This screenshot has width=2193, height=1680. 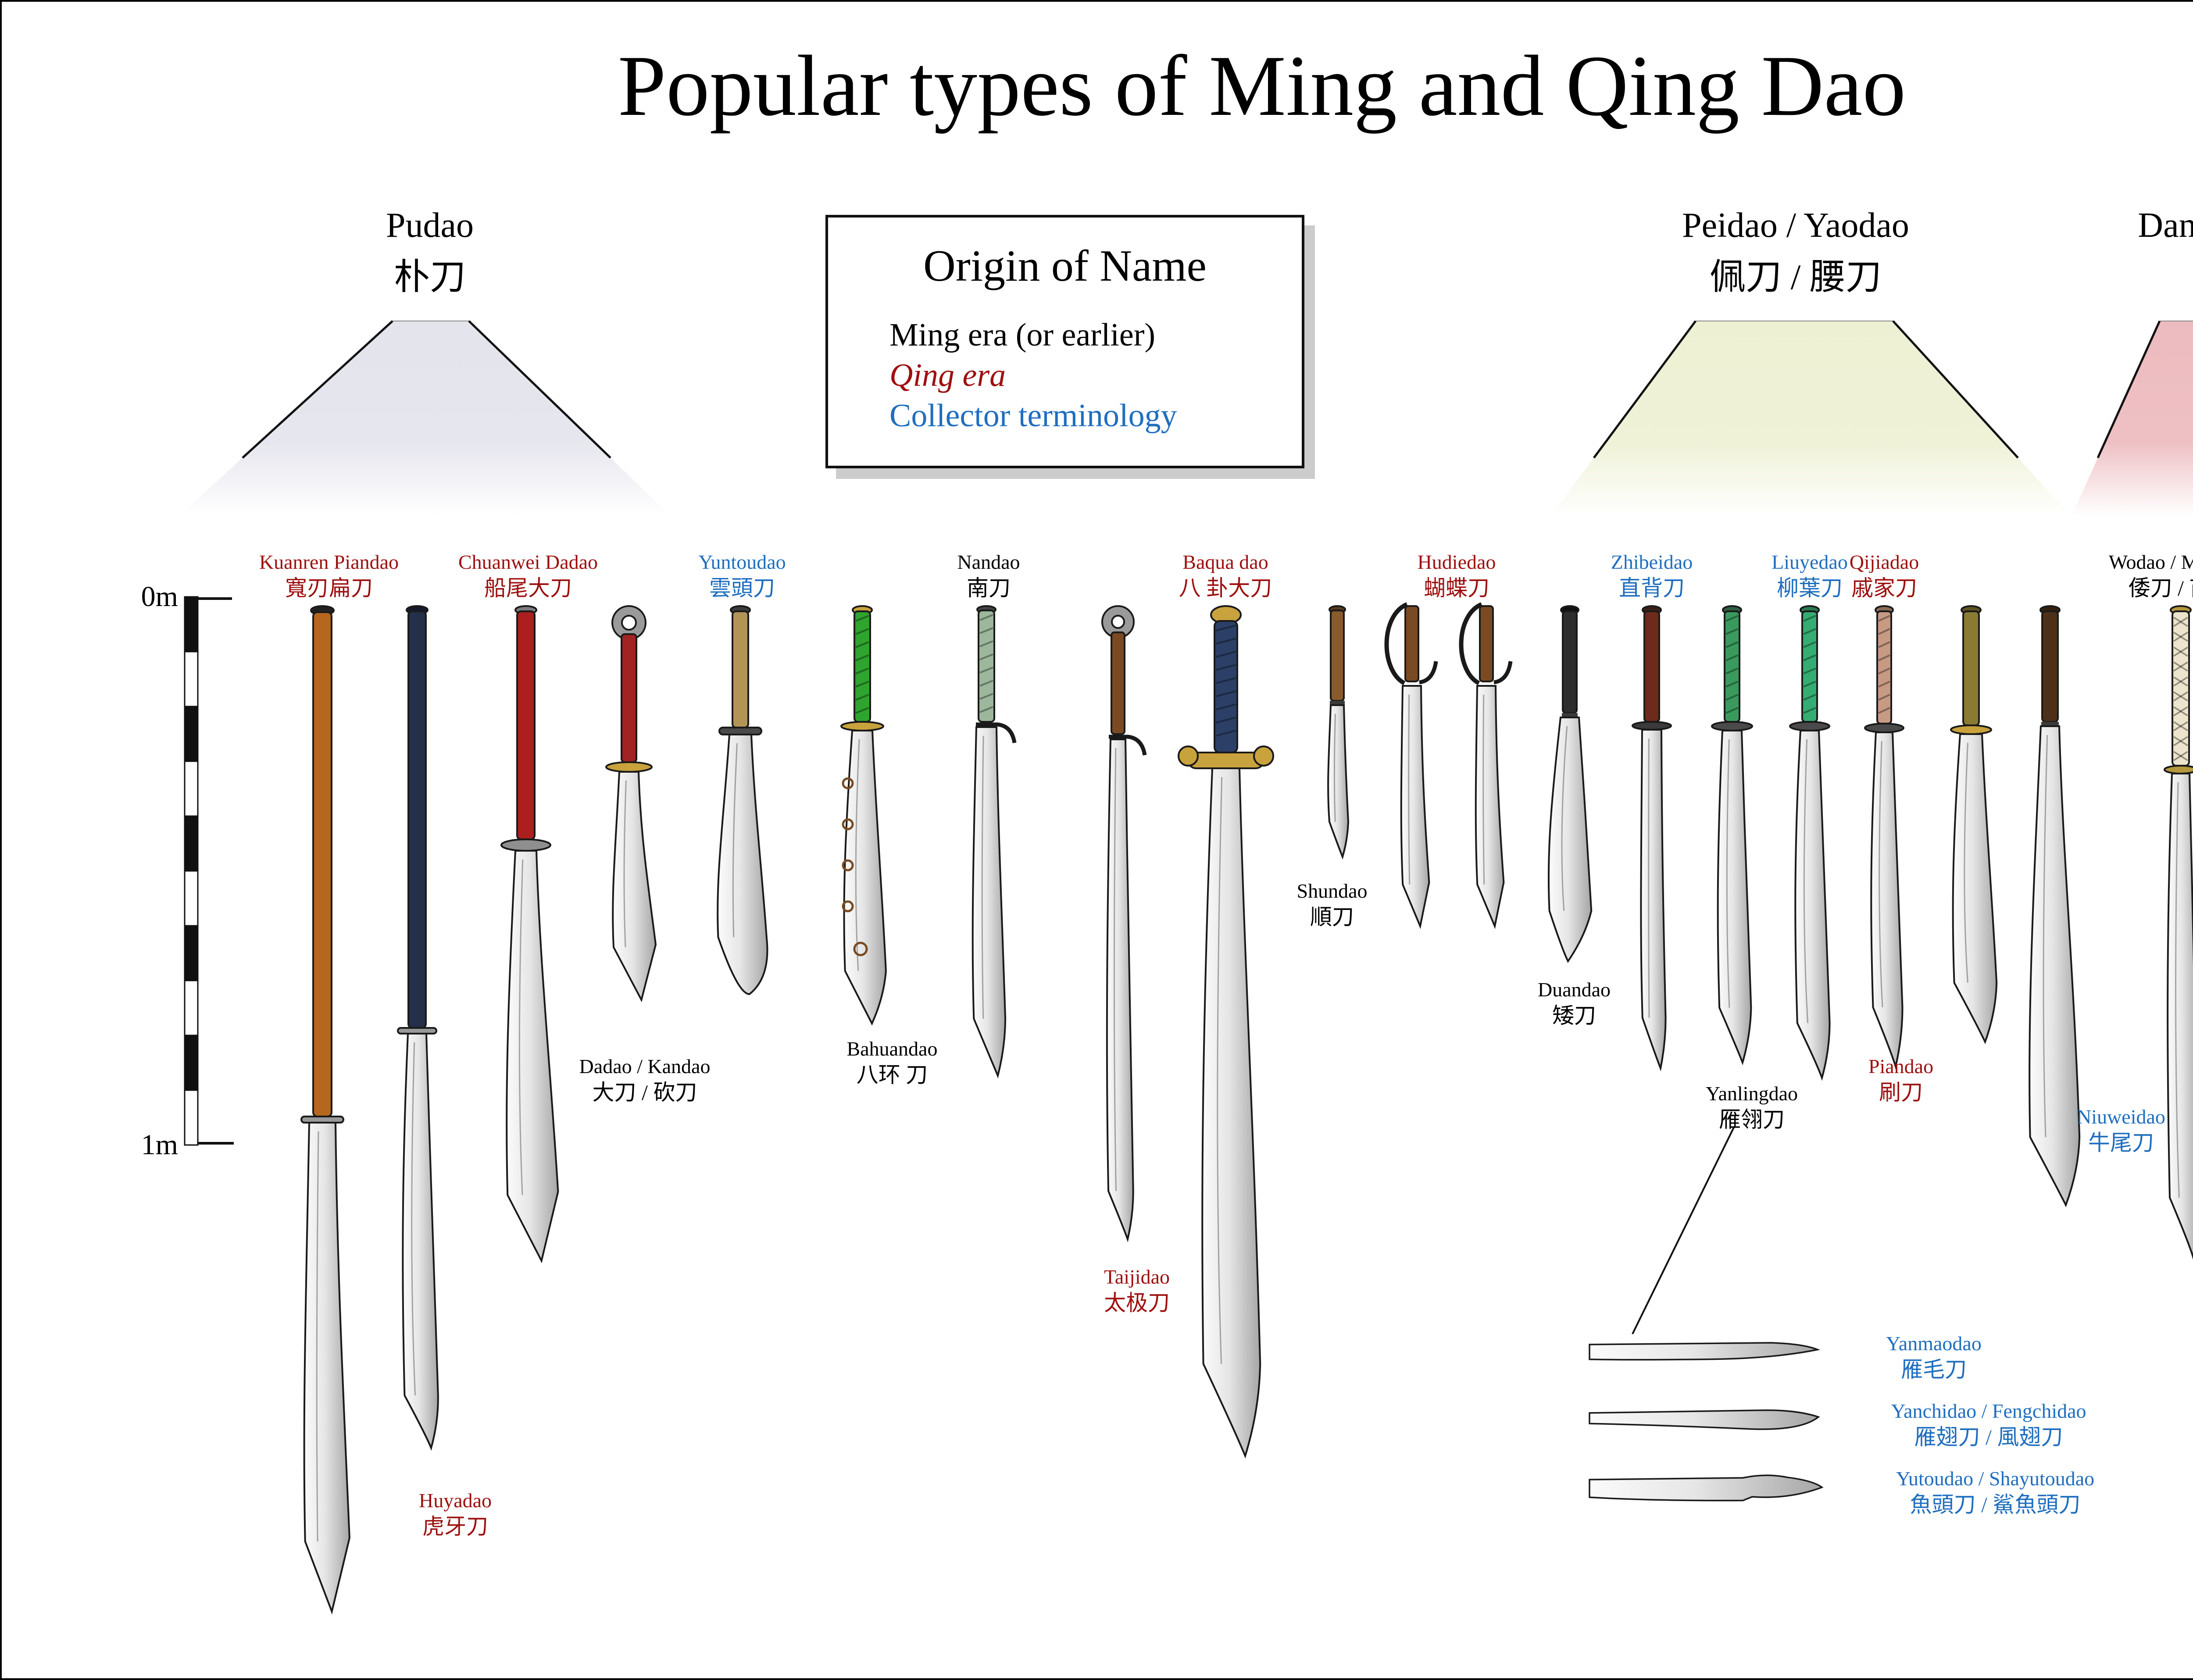 I want to click on label-duandao: Duandao 矮刀, so click(x=1574, y=1003).